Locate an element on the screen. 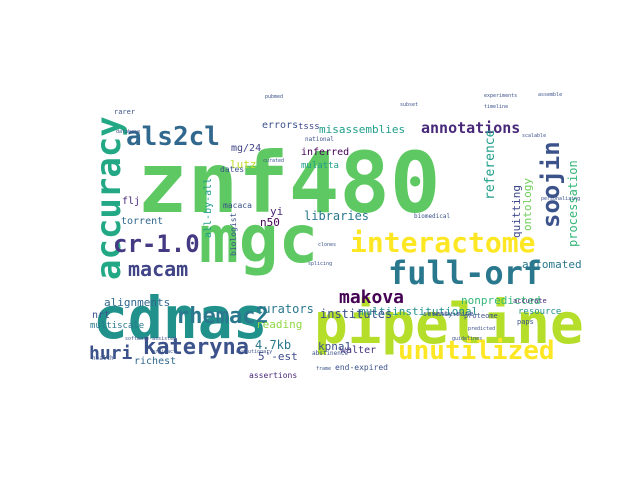  word-58: paps is located at coordinates (525, 322).